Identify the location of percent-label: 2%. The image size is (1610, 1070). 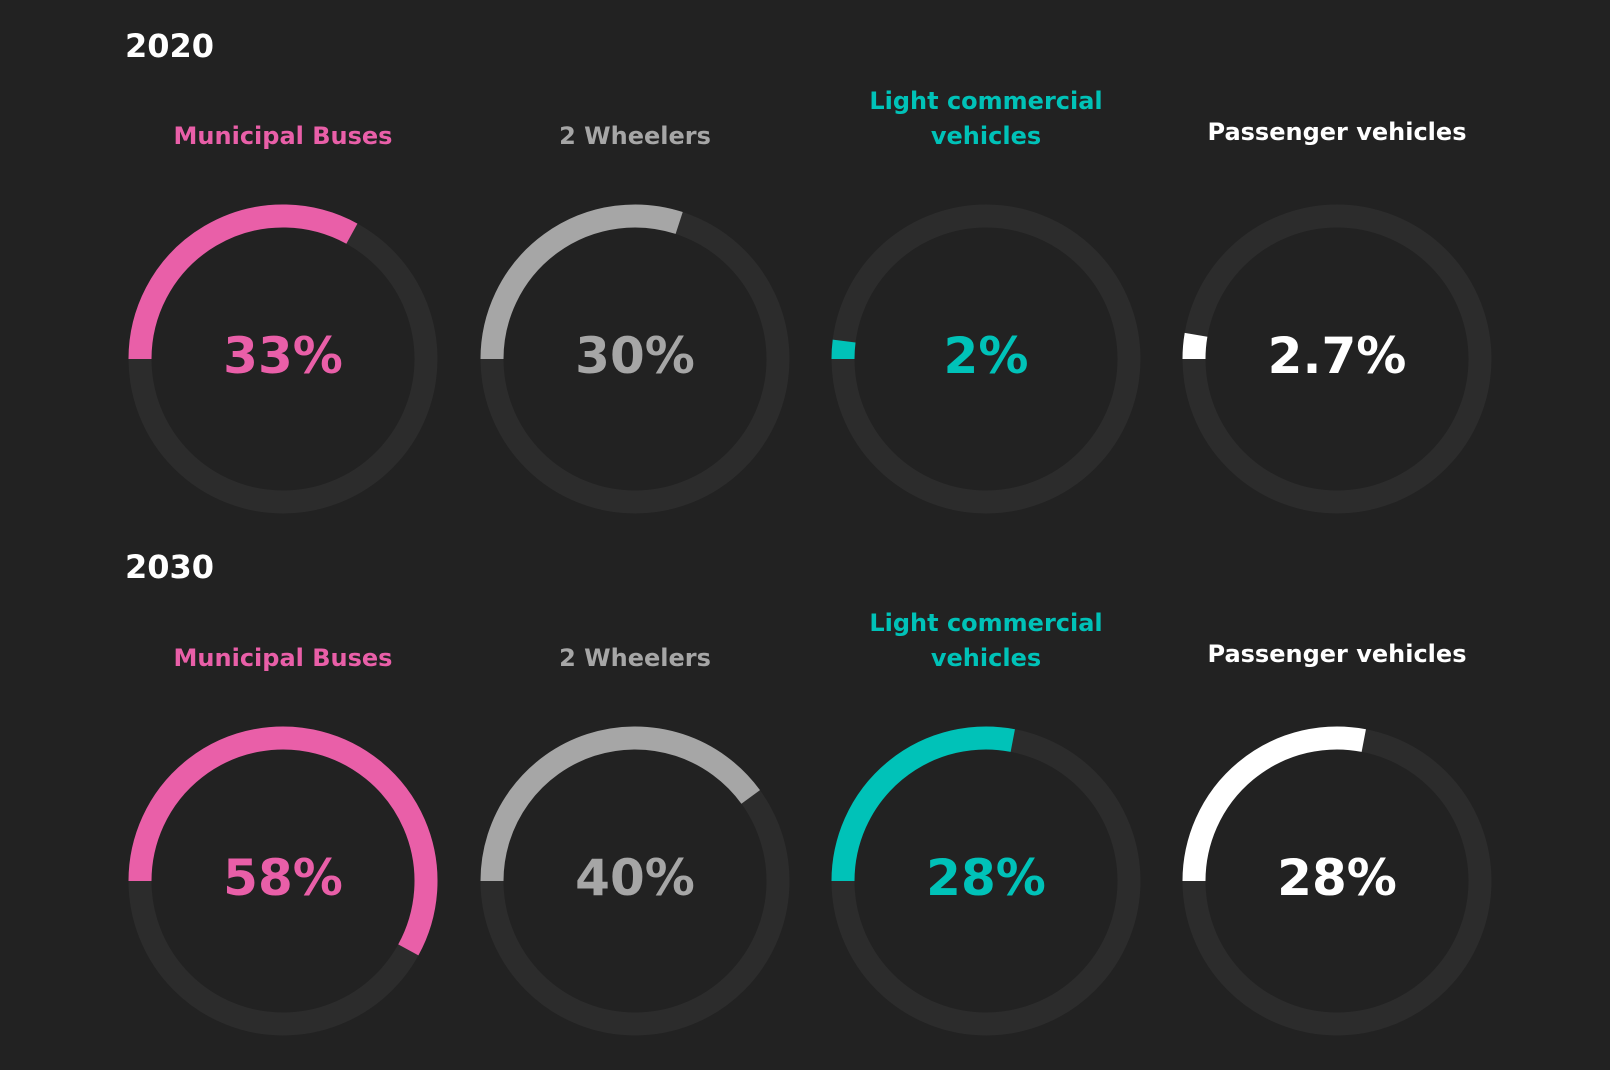
(986, 356).